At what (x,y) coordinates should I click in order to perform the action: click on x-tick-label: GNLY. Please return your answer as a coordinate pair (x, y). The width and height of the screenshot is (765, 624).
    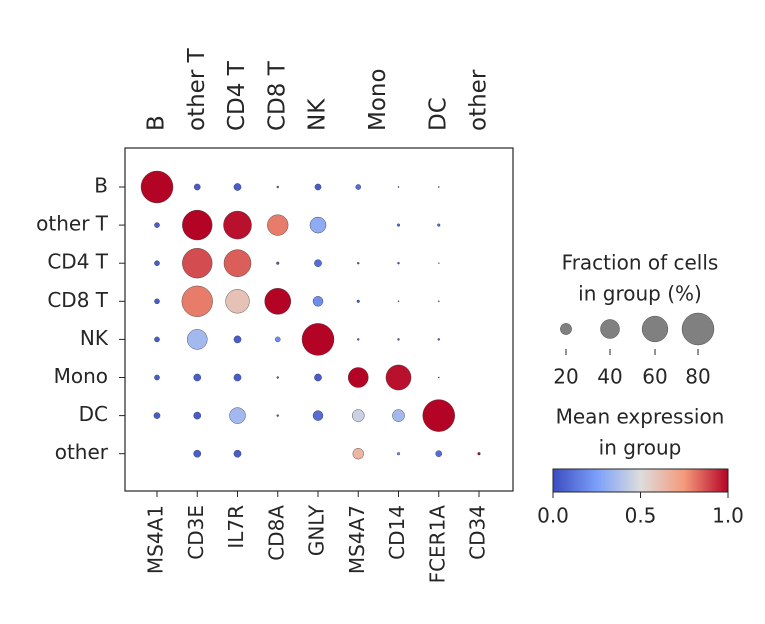
    Looking at the image, I should click on (317, 530).